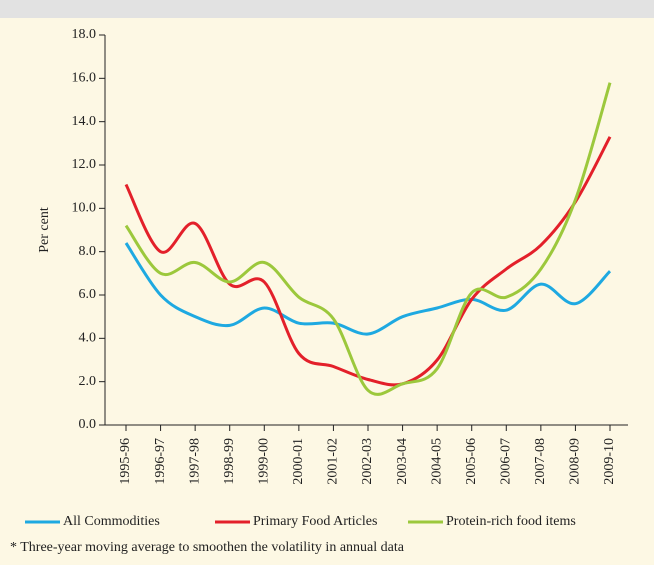 This screenshot has height=565, width=654. Describe the element at coordinates (194, 461) in the screenshot. I see `x-tick-label: 1997-98` at that location.